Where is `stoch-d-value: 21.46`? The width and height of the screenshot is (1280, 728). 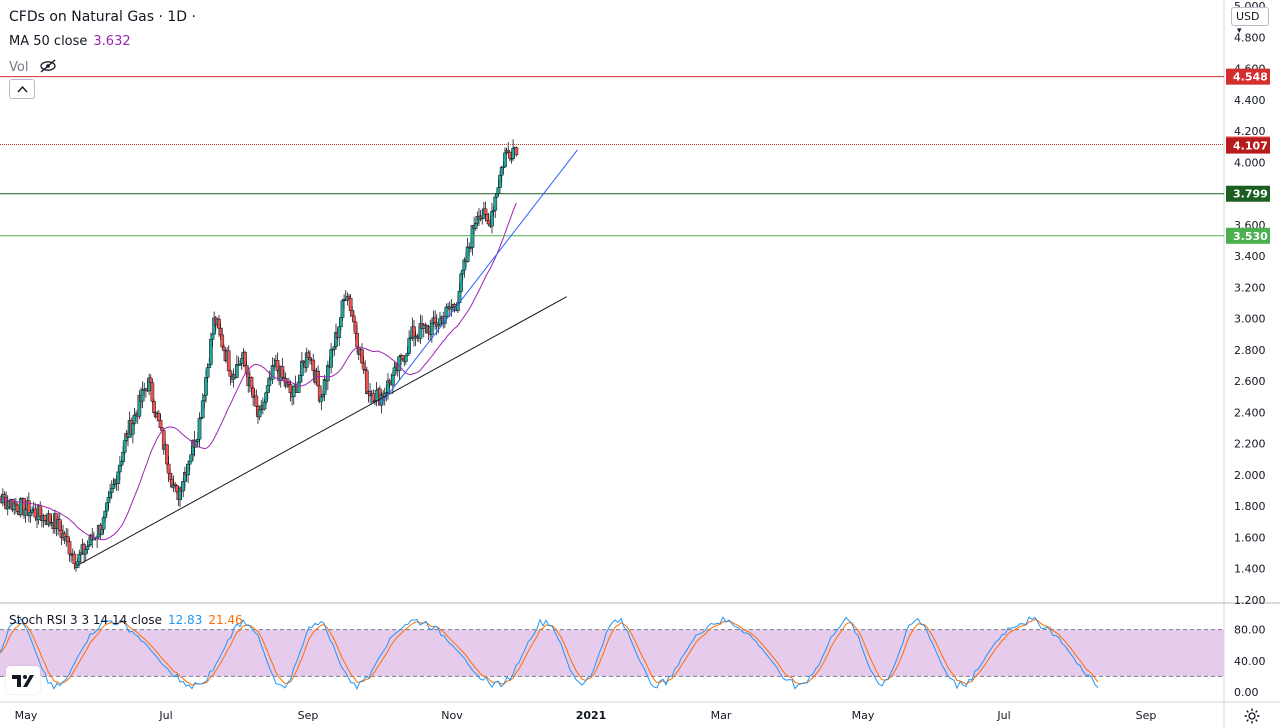
stoch-d-value: 21.46 is located at coordinates (225, 620).